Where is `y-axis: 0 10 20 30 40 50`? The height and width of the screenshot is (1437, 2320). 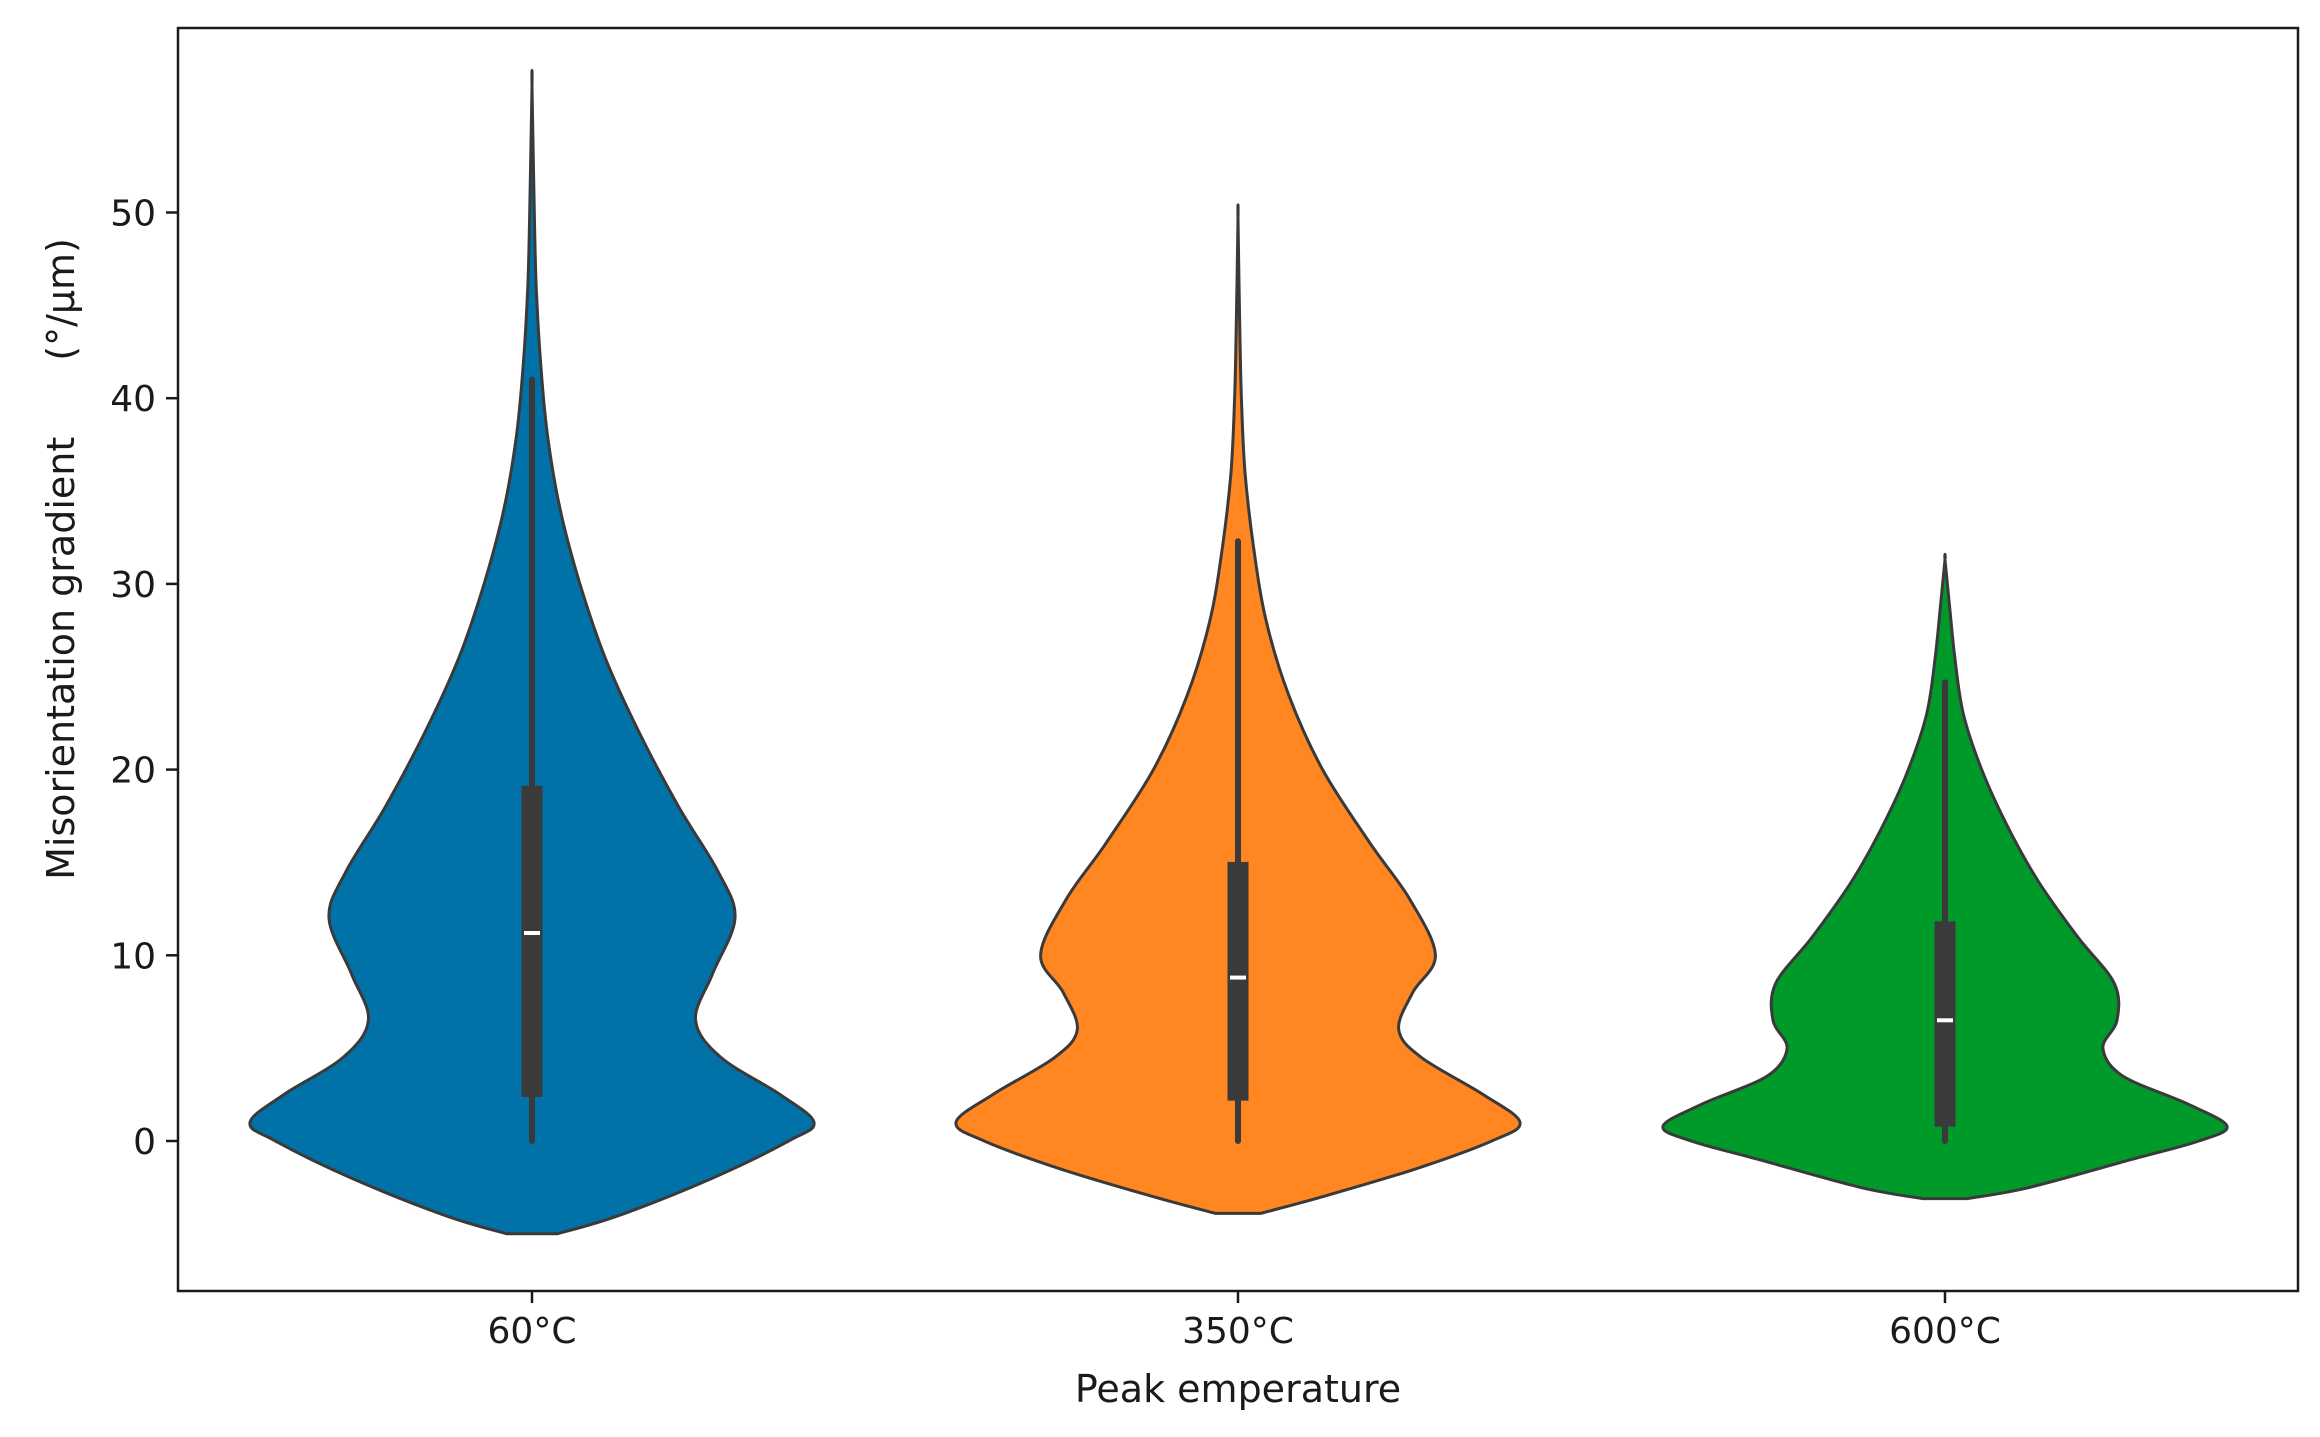
y-axis: 0 10 20 30 40 50 is located at coordinates (144, 678).